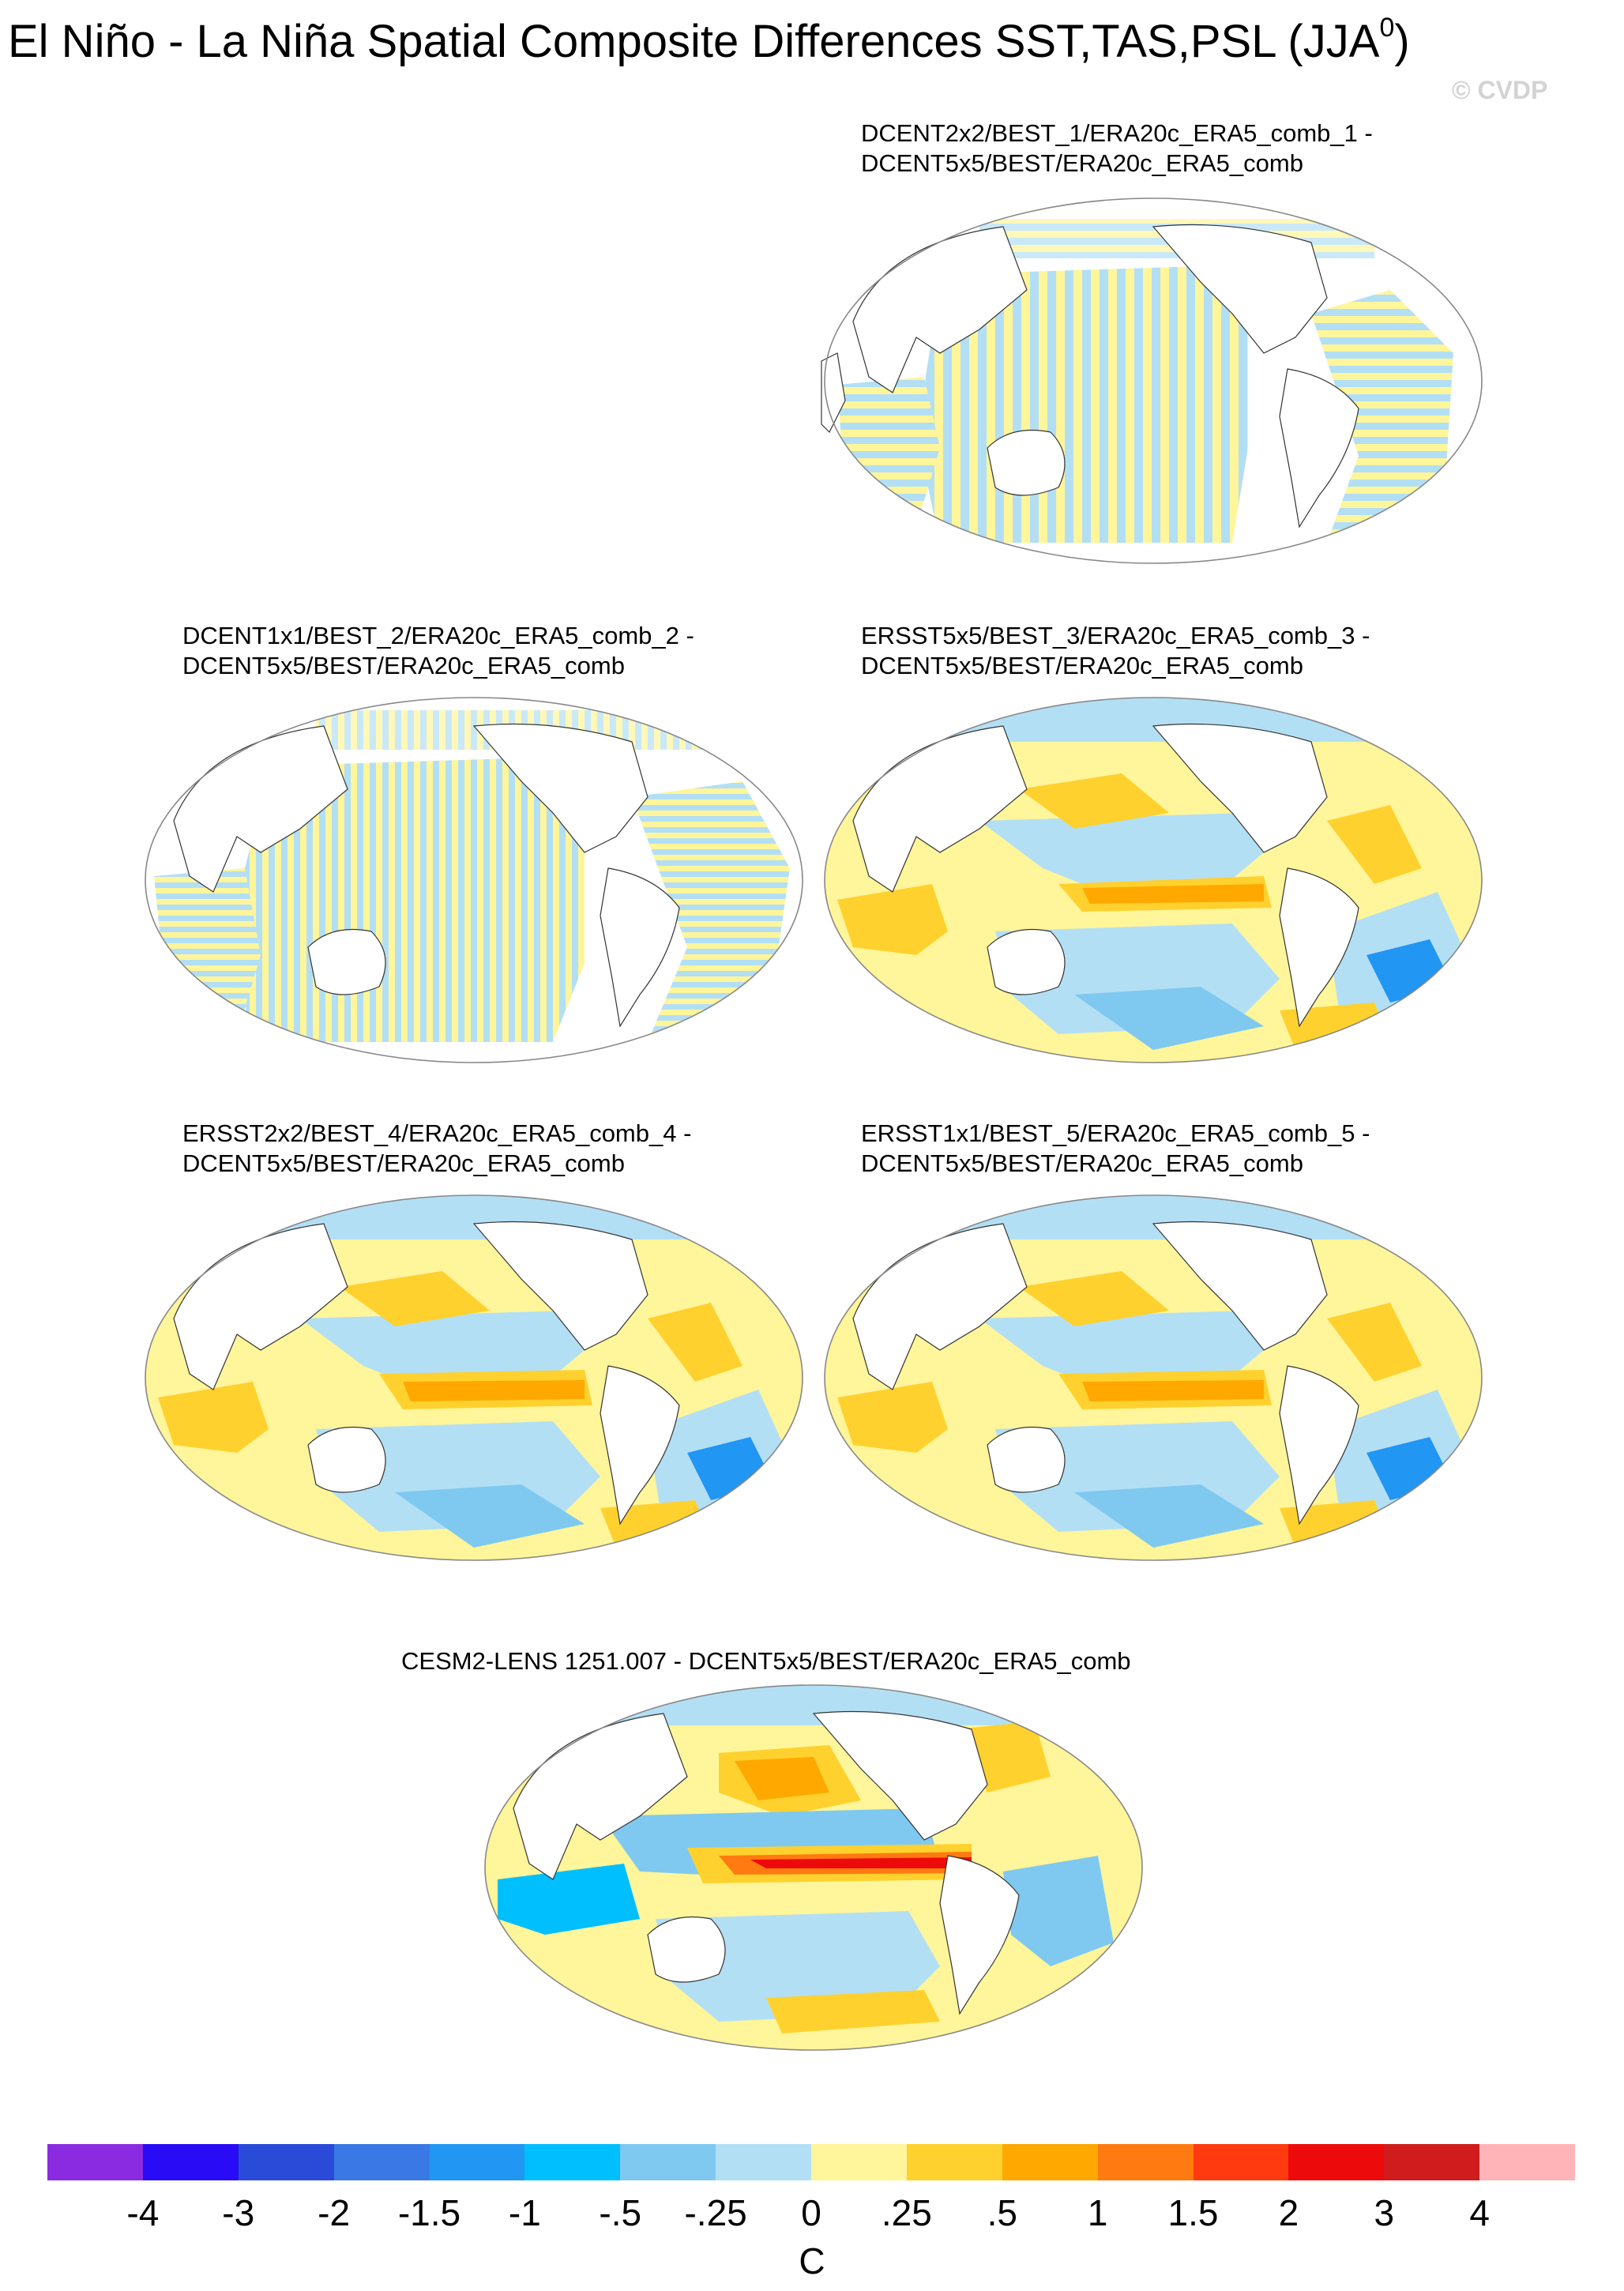 The height and width of the screenshot is (2291, 1624). I want to click on coastline-australia, so click(1026, 463).